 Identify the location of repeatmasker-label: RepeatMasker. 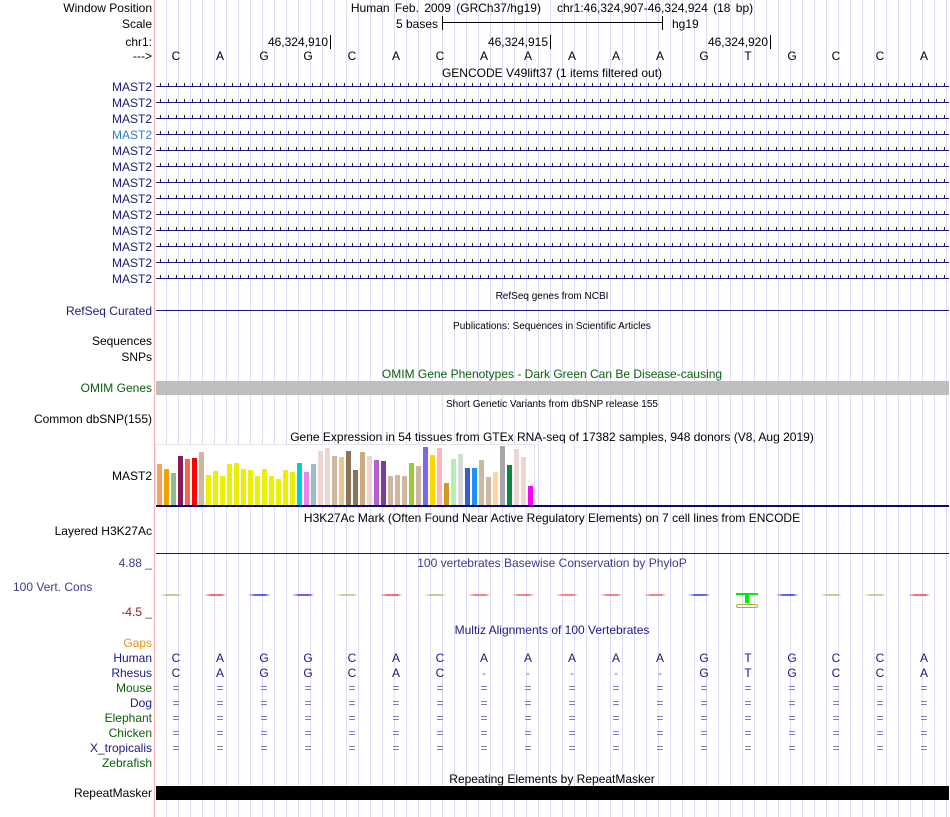
(112, 793).